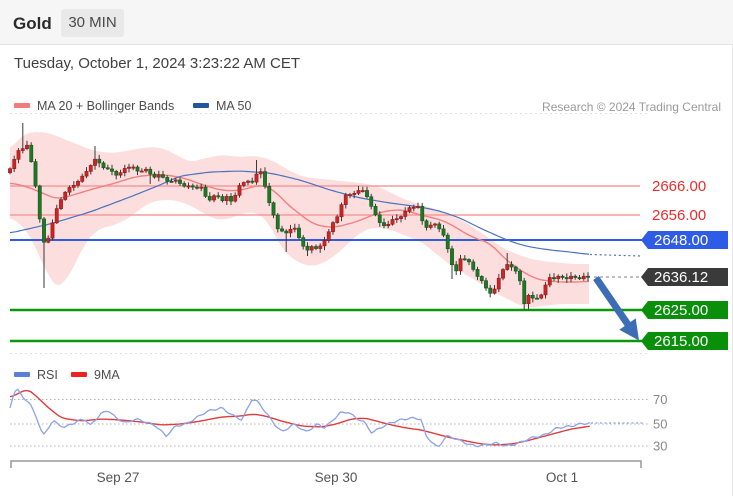 Image resolution: width=733 pixels, height=496 pixels. What do you see at coordinates (660, 399) in the screenshot?
I see `svg-text: 70` at bounding box center [660, 399].